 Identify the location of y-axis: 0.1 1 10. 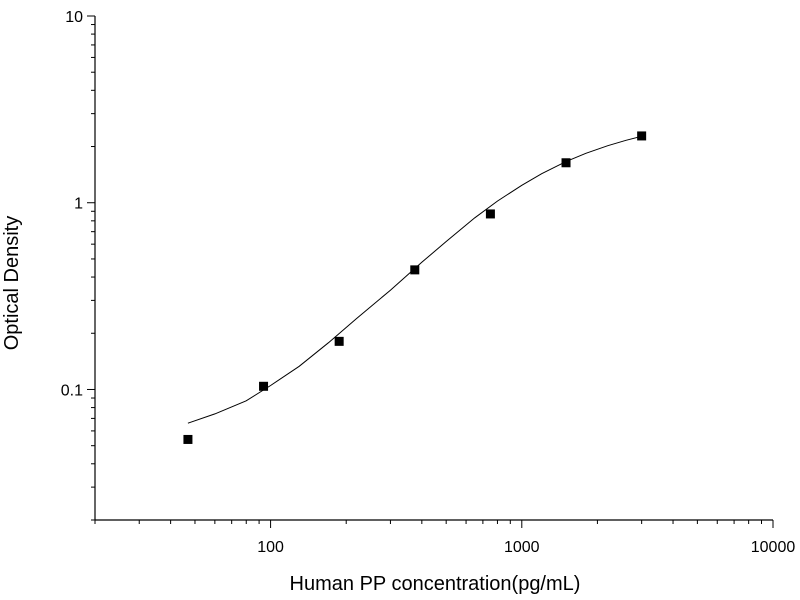
(78, 265).